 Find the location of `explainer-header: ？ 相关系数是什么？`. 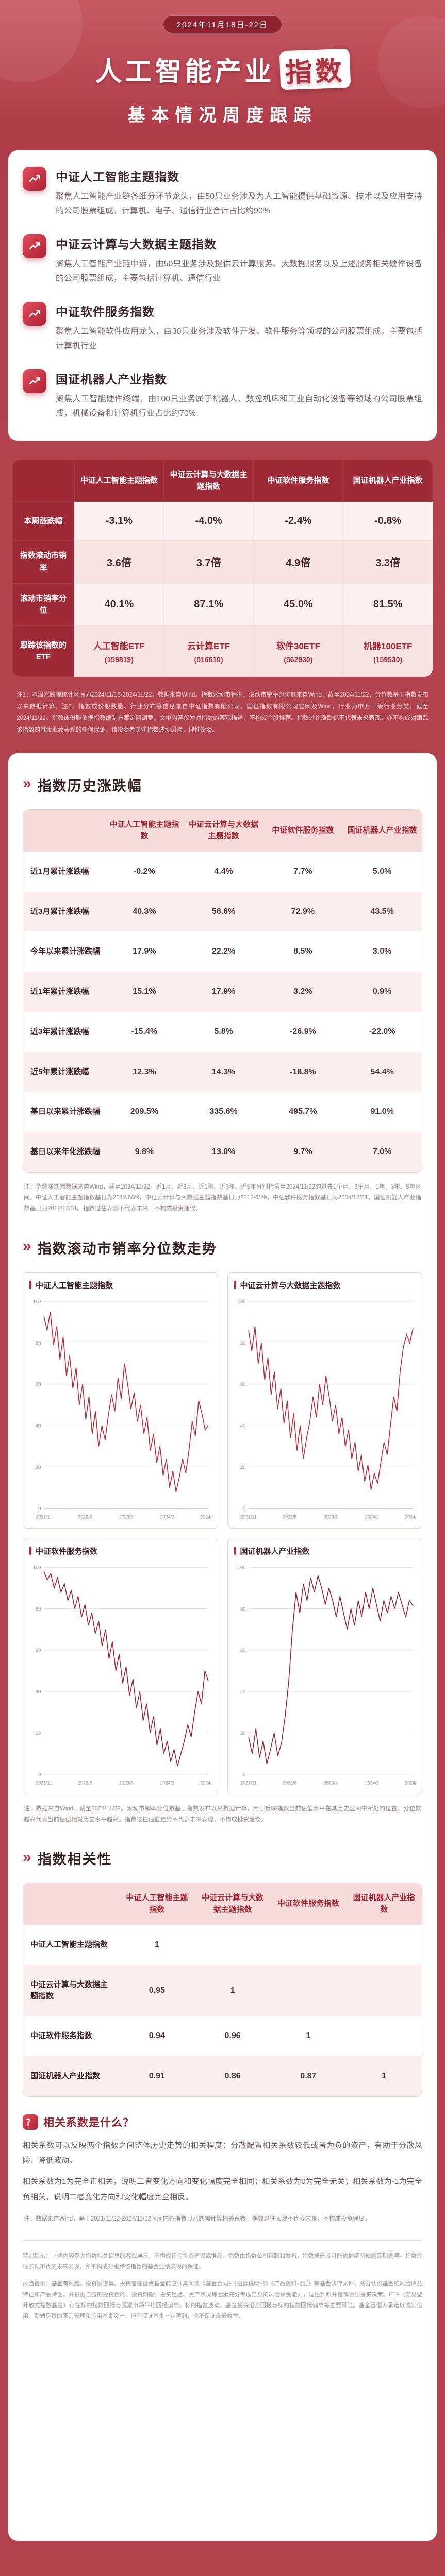

explainer-header: ？ 相关系数是什么？ is located at coordinates (223, 2122).